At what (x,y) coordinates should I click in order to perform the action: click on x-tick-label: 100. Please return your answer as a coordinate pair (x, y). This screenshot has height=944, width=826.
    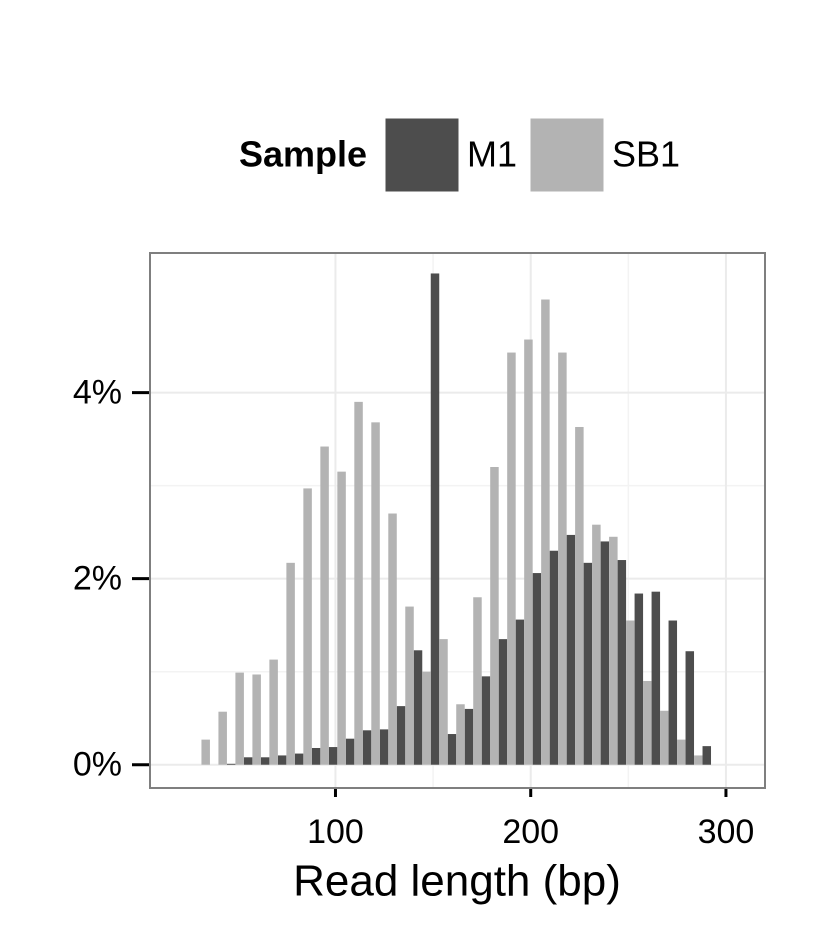
    Looking at the image, I should click on (335, 832).